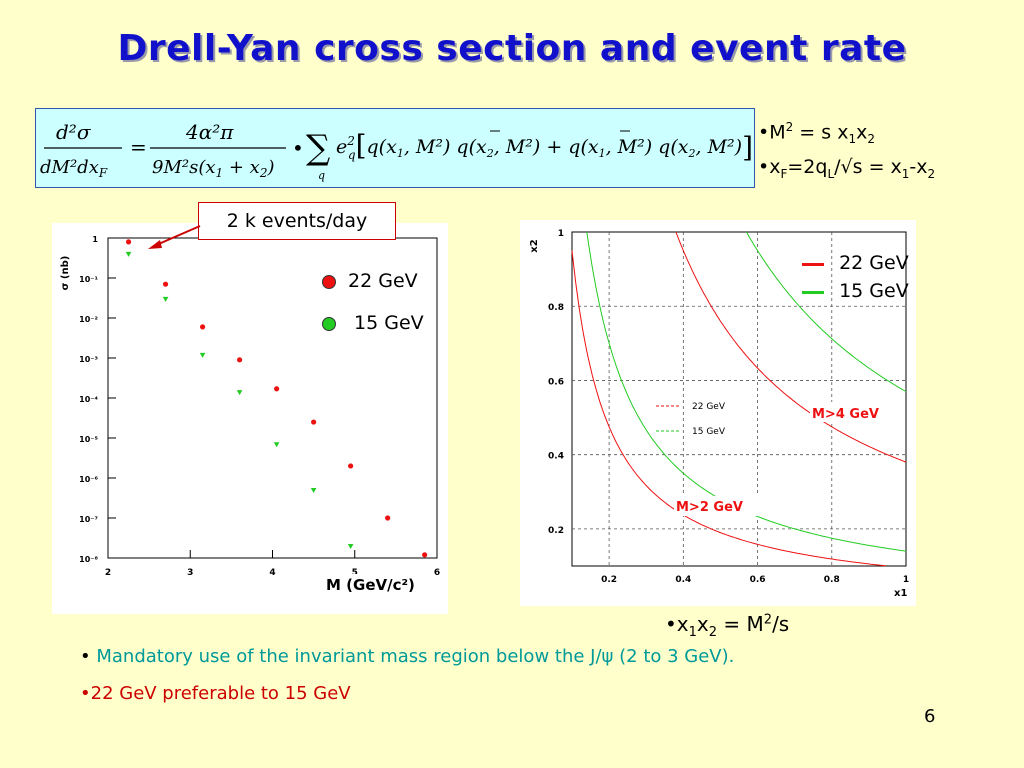 This screenshot has height=768, width=1024. I want to click on plot2-ytick-label: 1, so click(561, 234).